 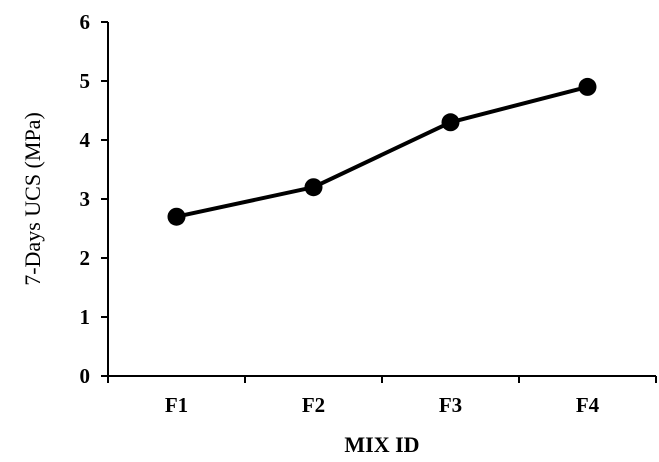 What do you see at coordinates (94, 199) in the screenshot?
I see `y-axis-ticks: 0 1 2 3 4 5 6` at bounding box center [94, 199].